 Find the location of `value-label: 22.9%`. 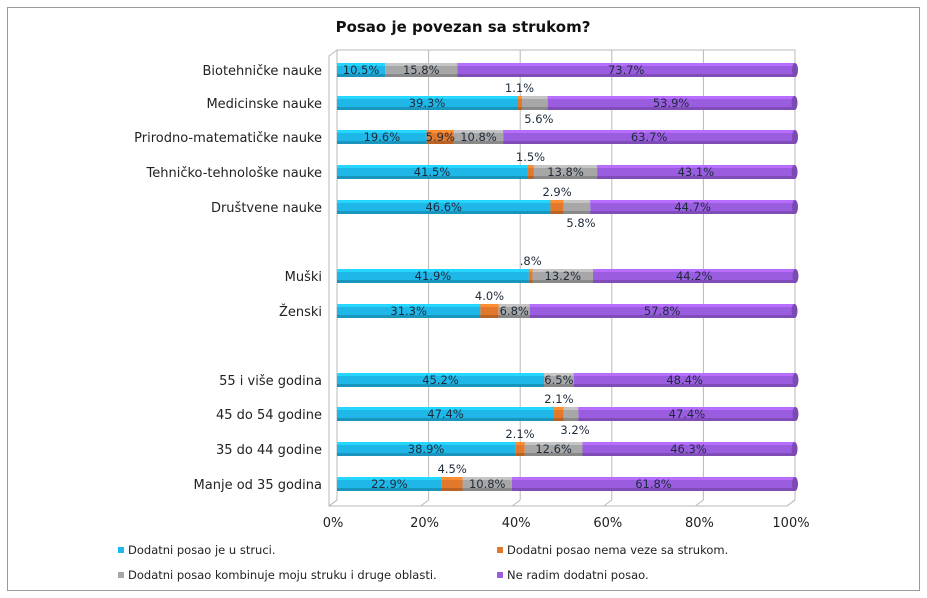

value-label: 22.9% is located at coordinates (389, 484).